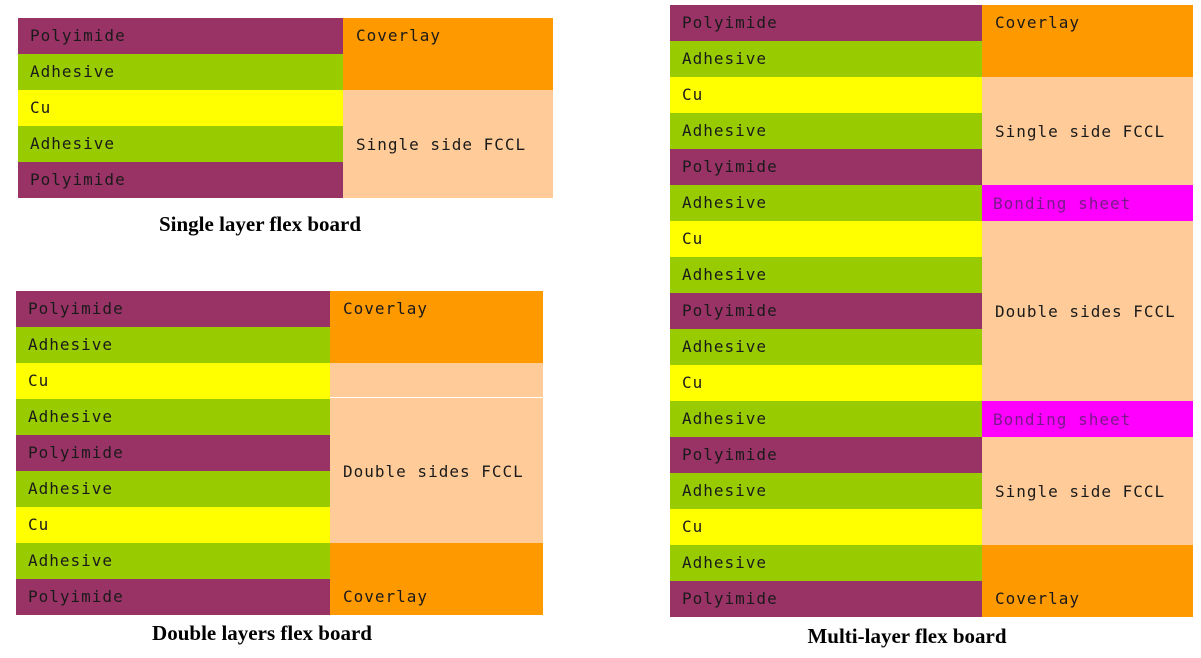 Image resolution: width=1201 pixels, height=658 pixels. Describe the element at coordinates (448, 54) in the screenshot. I see `group-coverlay: Coverlay` at that location.